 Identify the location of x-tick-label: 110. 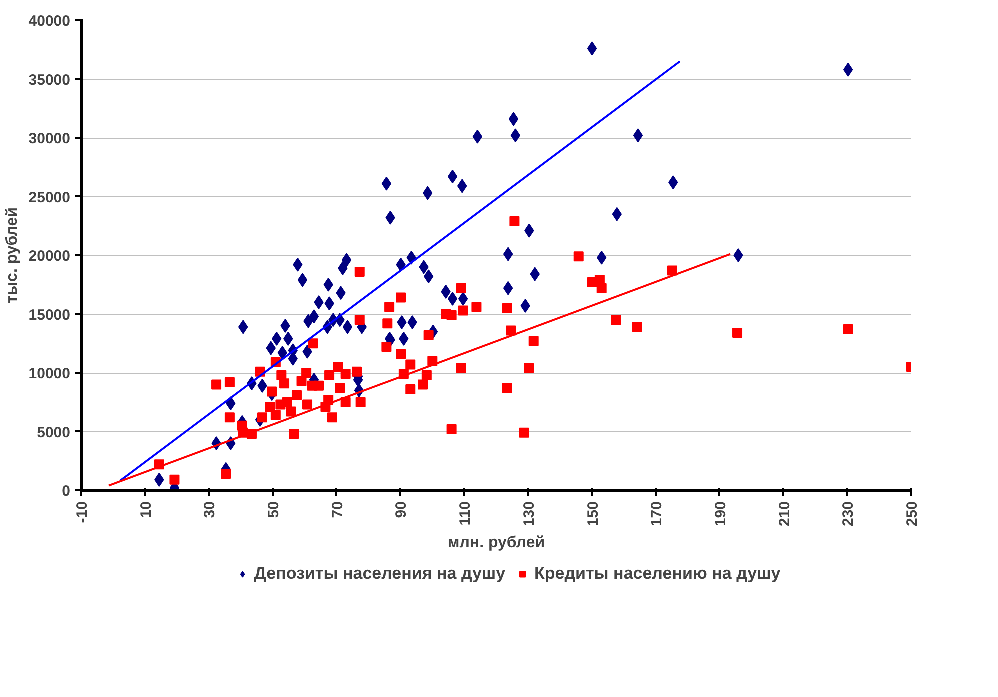
(465, 513).